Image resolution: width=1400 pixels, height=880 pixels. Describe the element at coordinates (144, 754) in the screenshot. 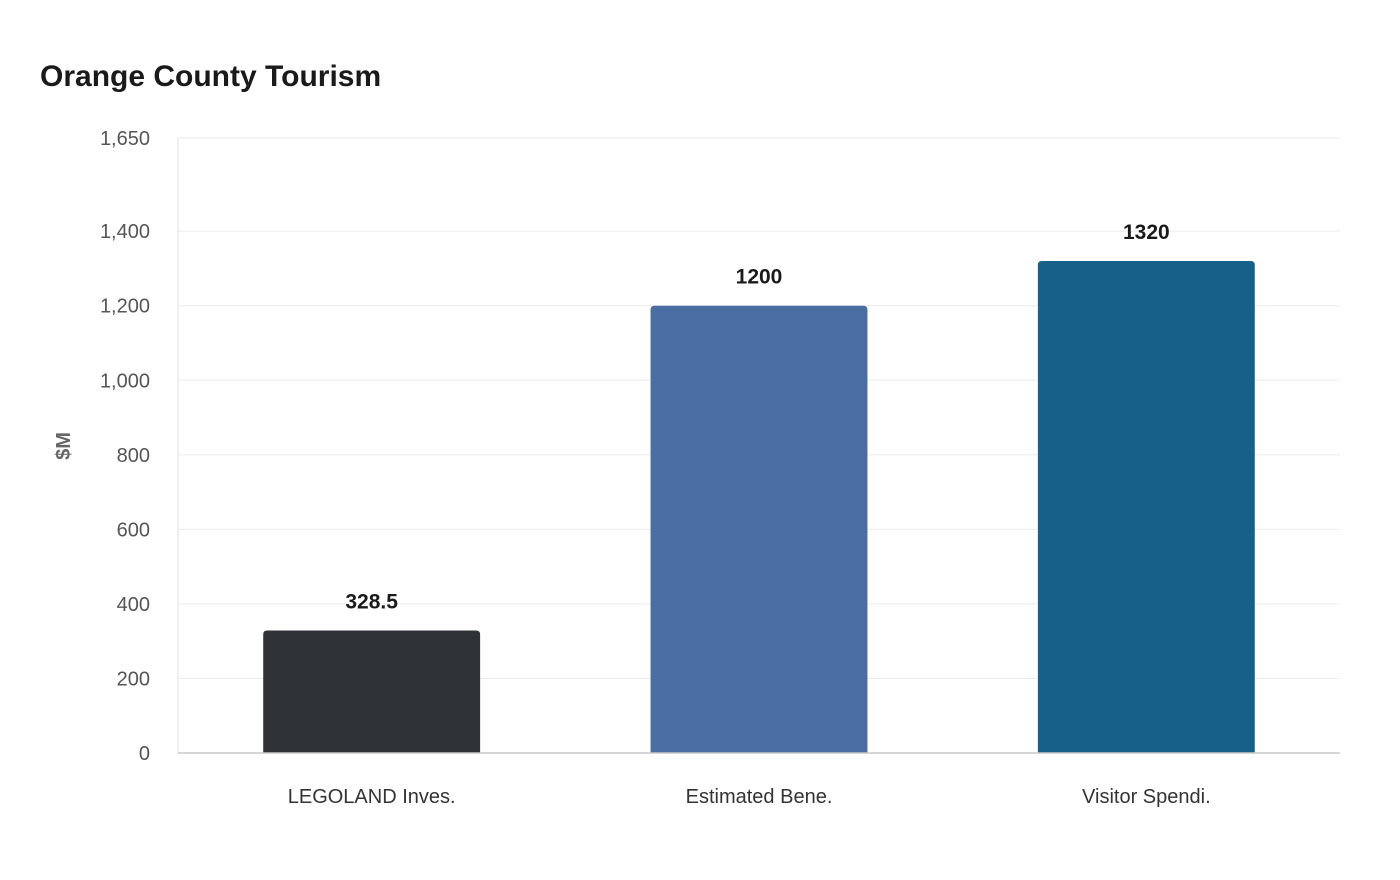

I see `y-tick-label: 0` at that location.